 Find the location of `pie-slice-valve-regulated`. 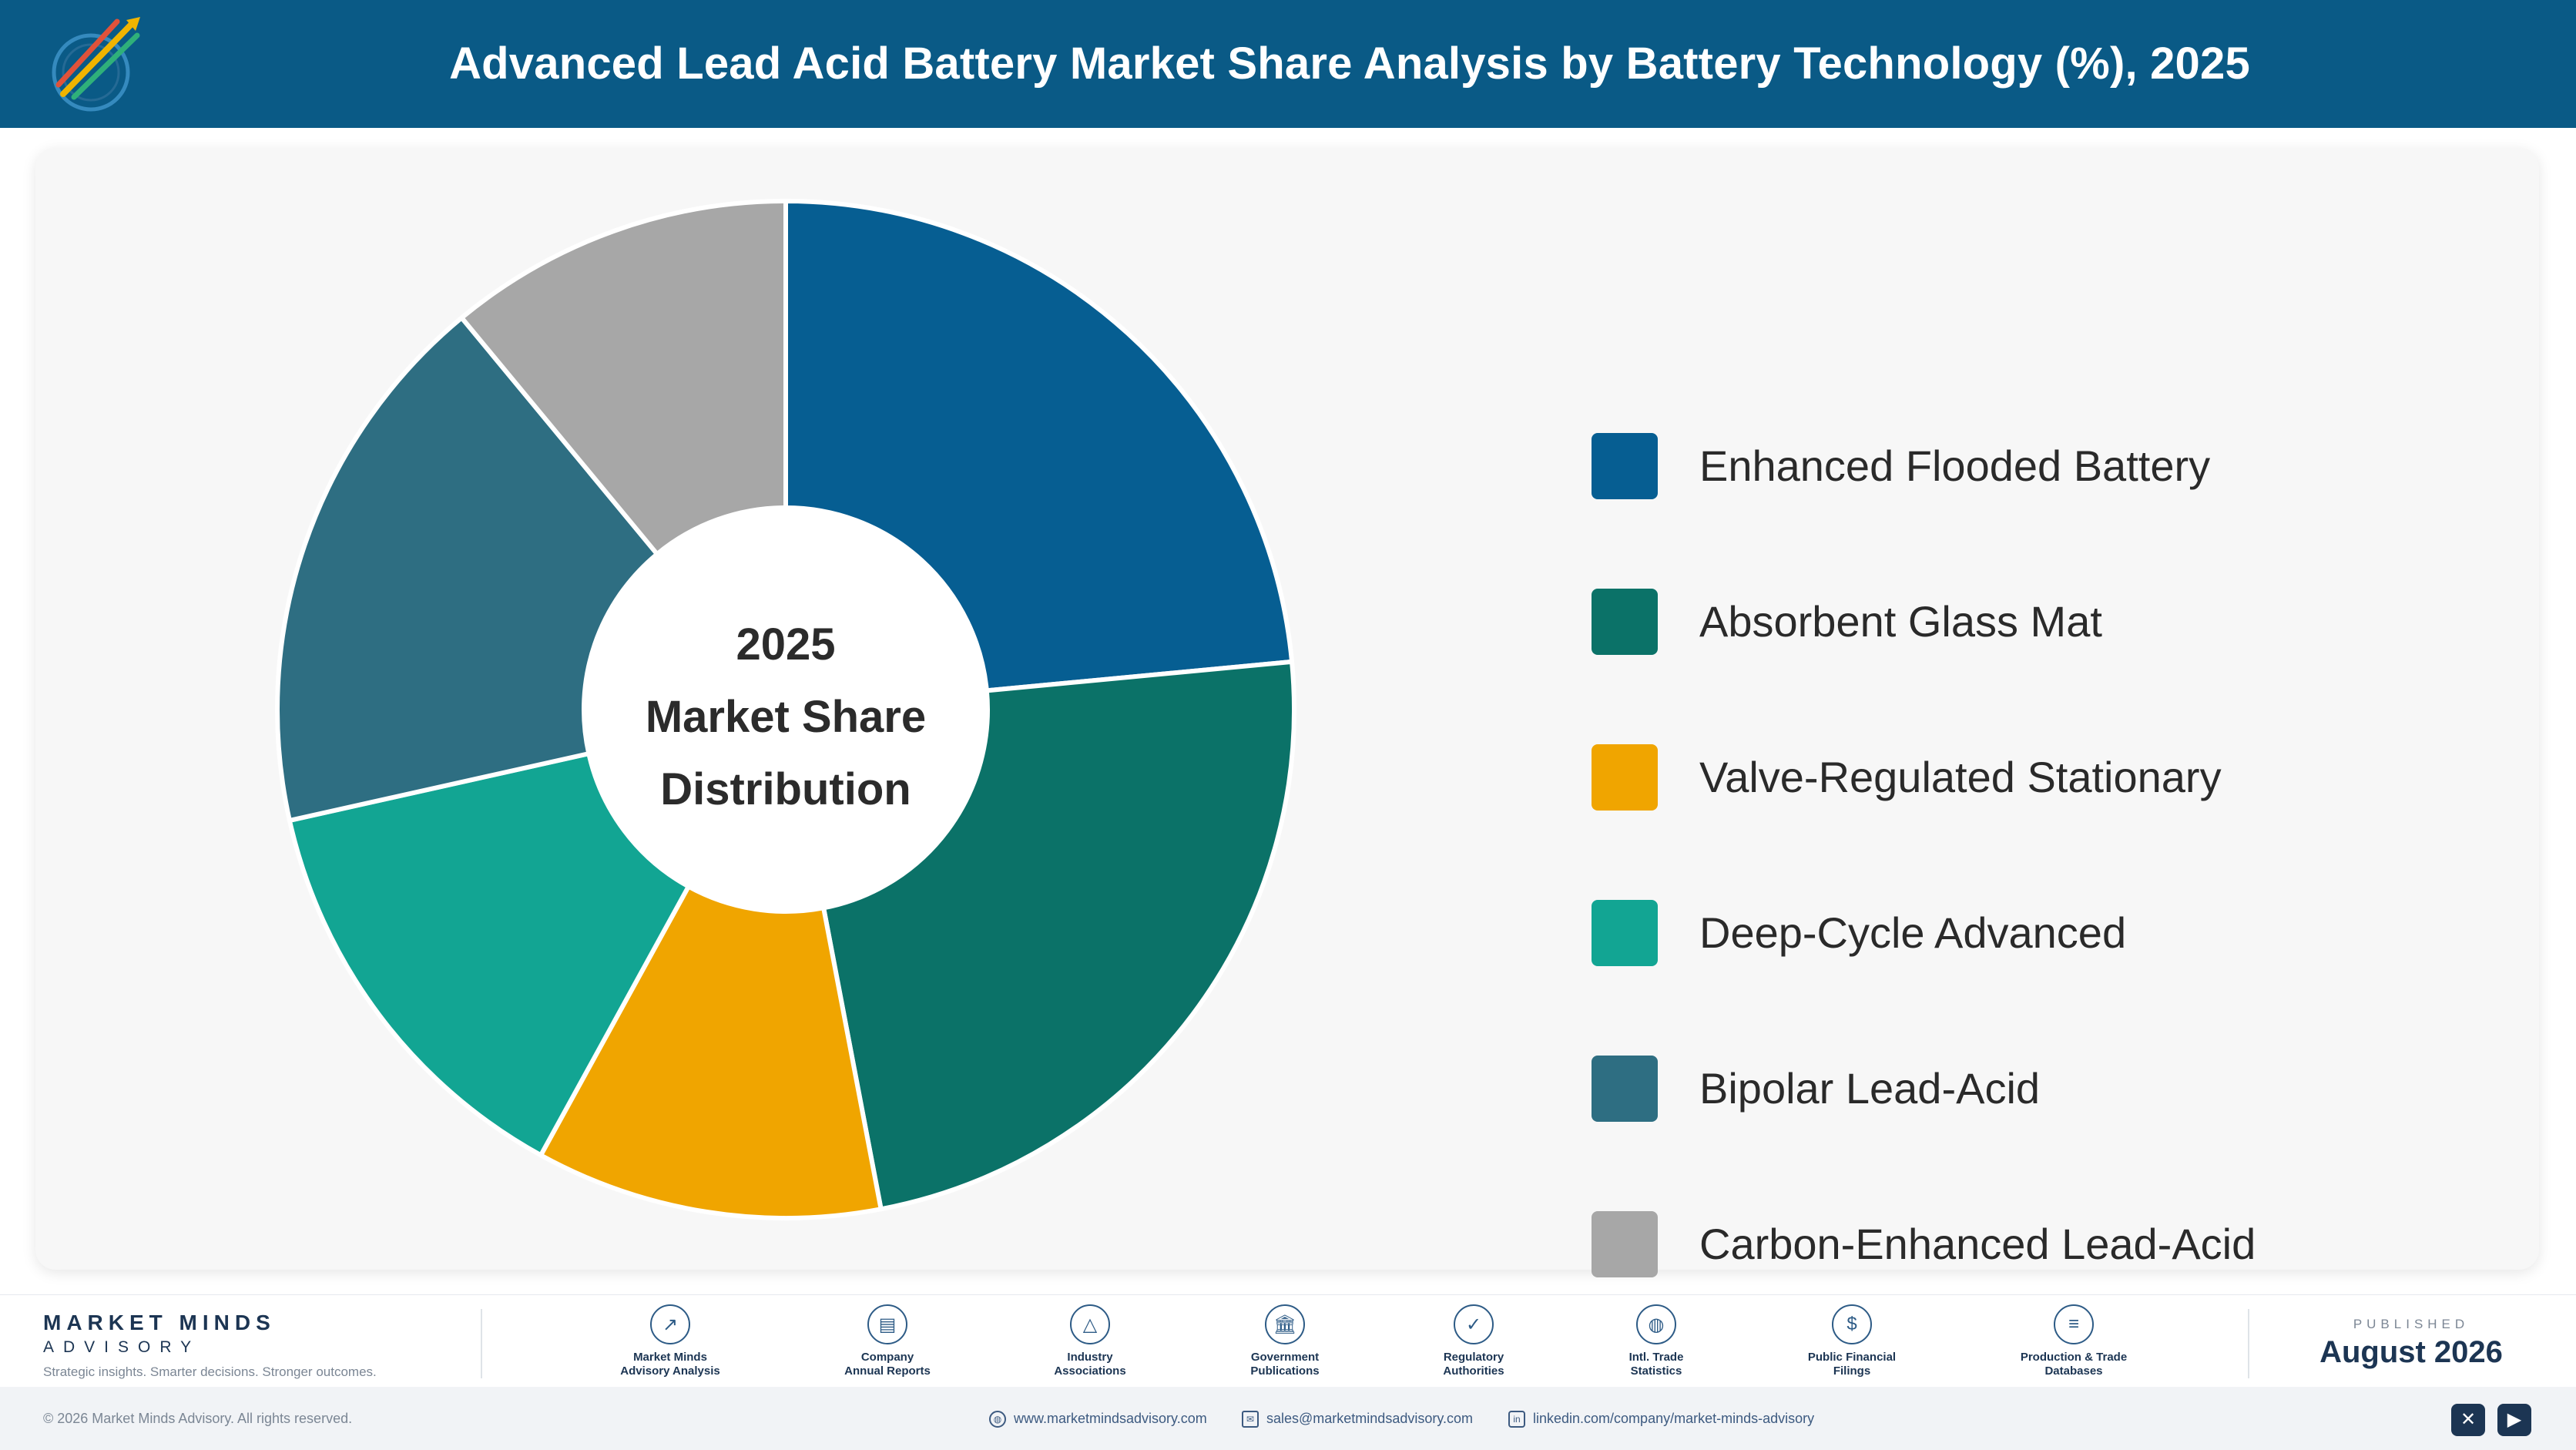

pie-slice-valve-regulated is located at coordinates (711, 1052).